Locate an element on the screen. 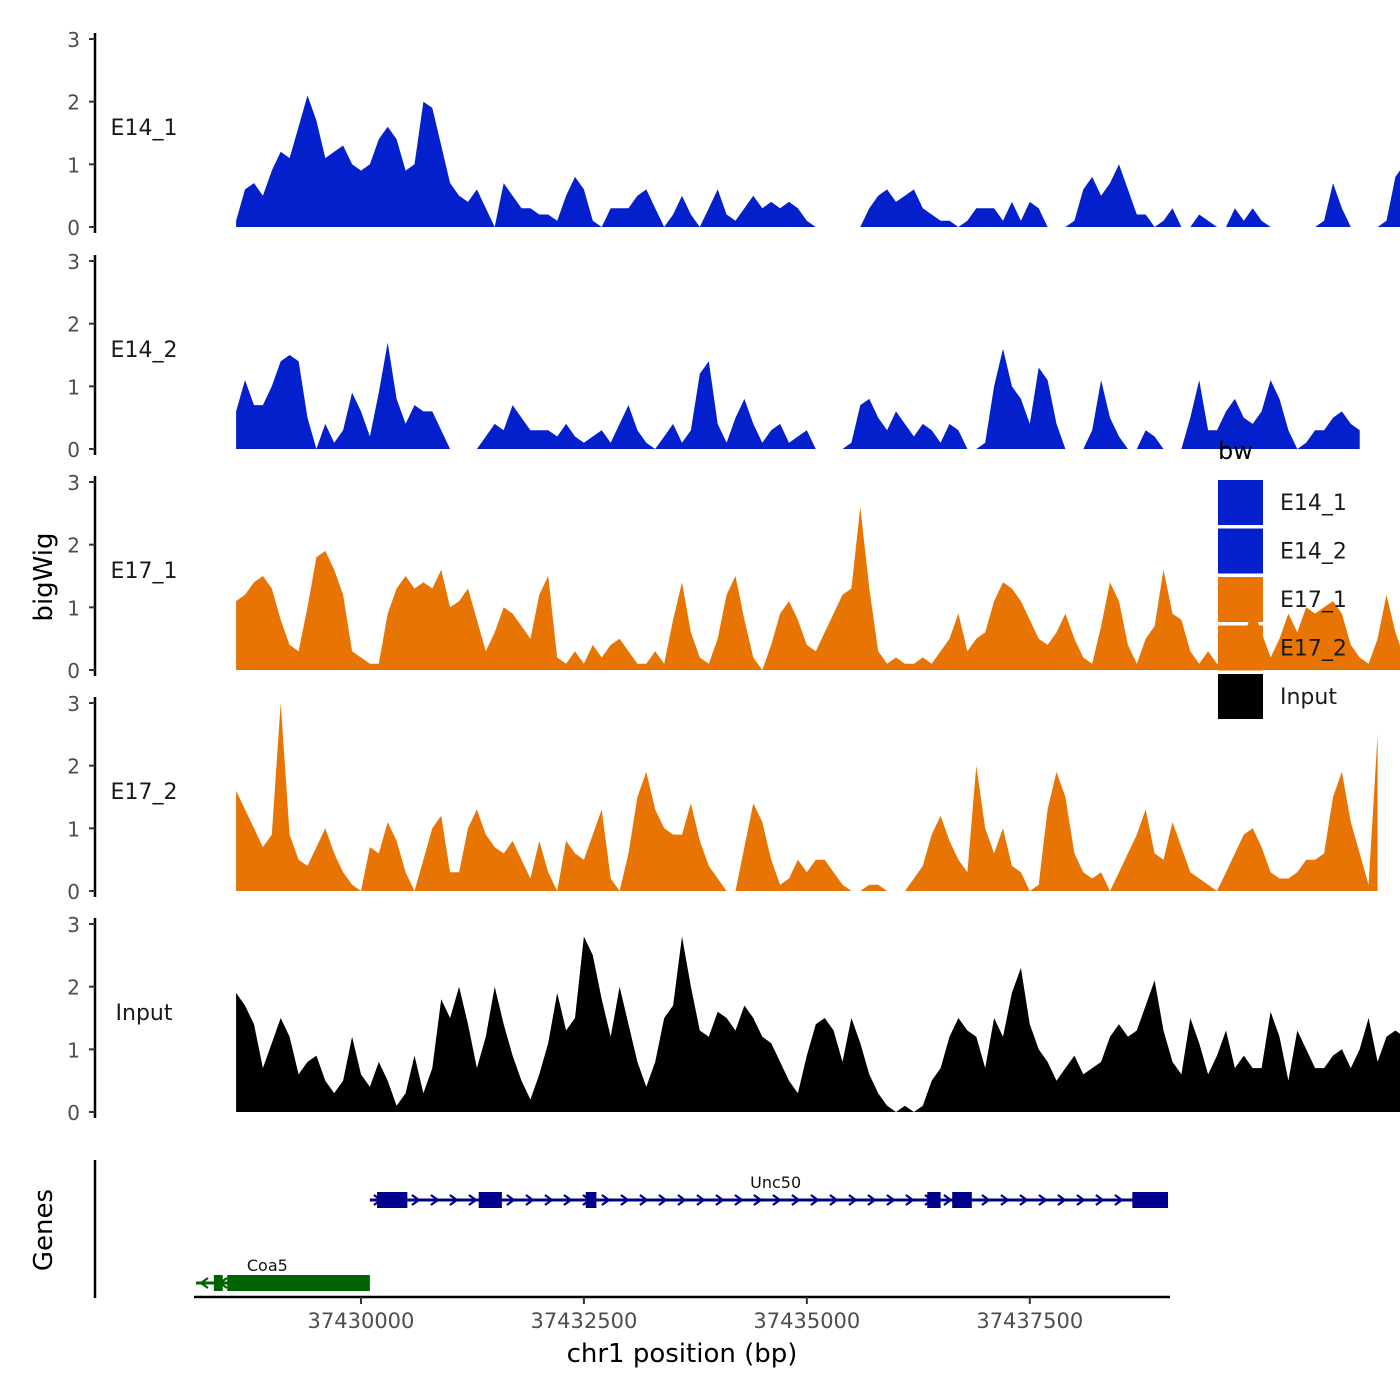 This screenshot has width=1400, height=1400. y-axis-label: bigWig is located at coordinates (44, 576).